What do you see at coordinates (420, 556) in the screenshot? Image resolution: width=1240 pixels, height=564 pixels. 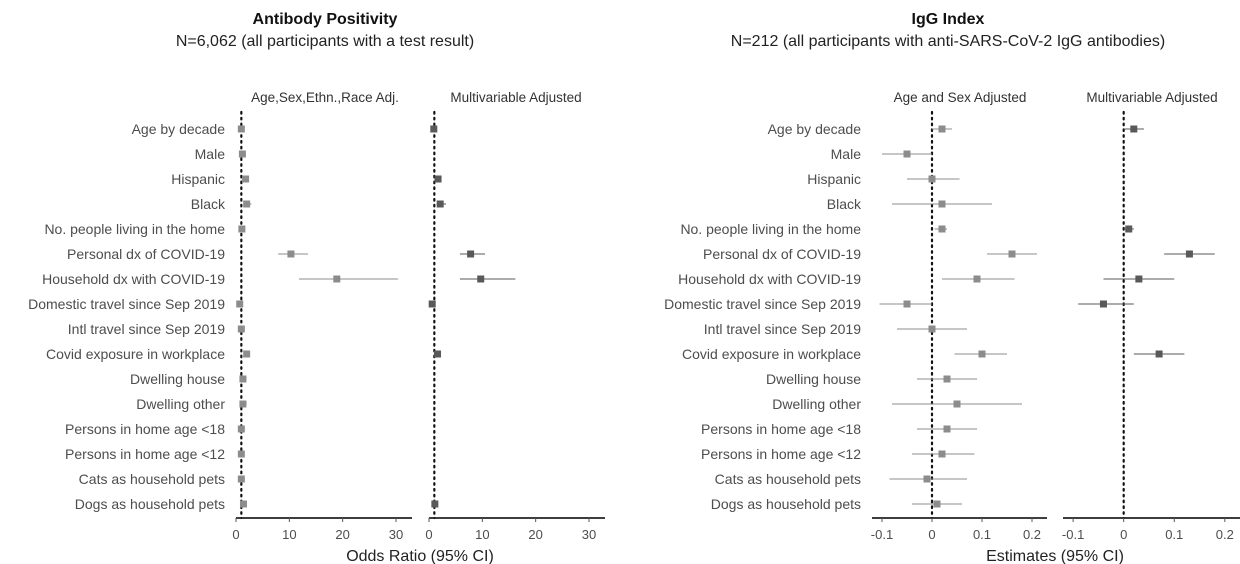 I see `left-x-axis-label: Odds Ratio (95% CI)` at bounding box center [420, 556].